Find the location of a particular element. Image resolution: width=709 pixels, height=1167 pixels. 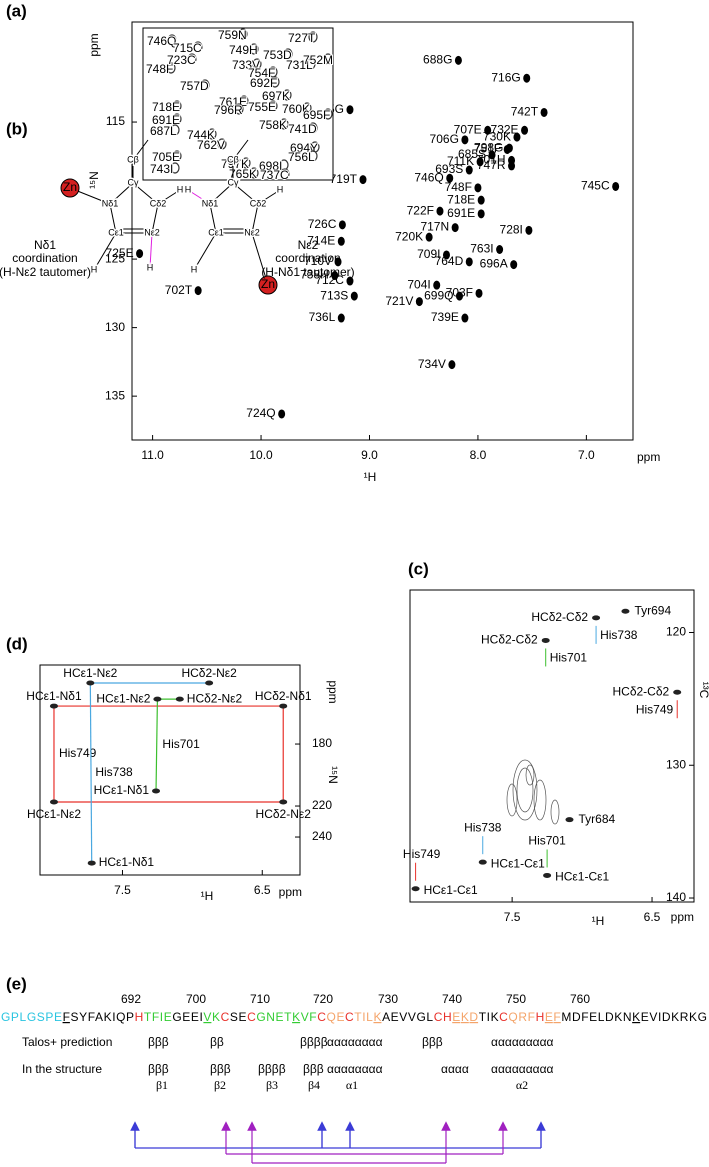

sequence-segment: MDFELDKN is located at coordinates (596, 1017).